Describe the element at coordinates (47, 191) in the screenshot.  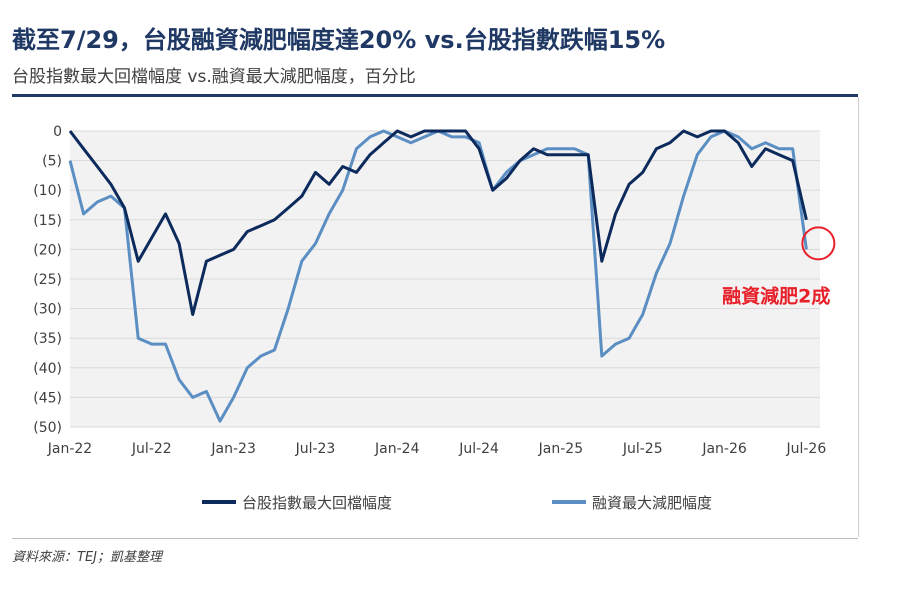
I see `y-tick-label: (10)` at that location.